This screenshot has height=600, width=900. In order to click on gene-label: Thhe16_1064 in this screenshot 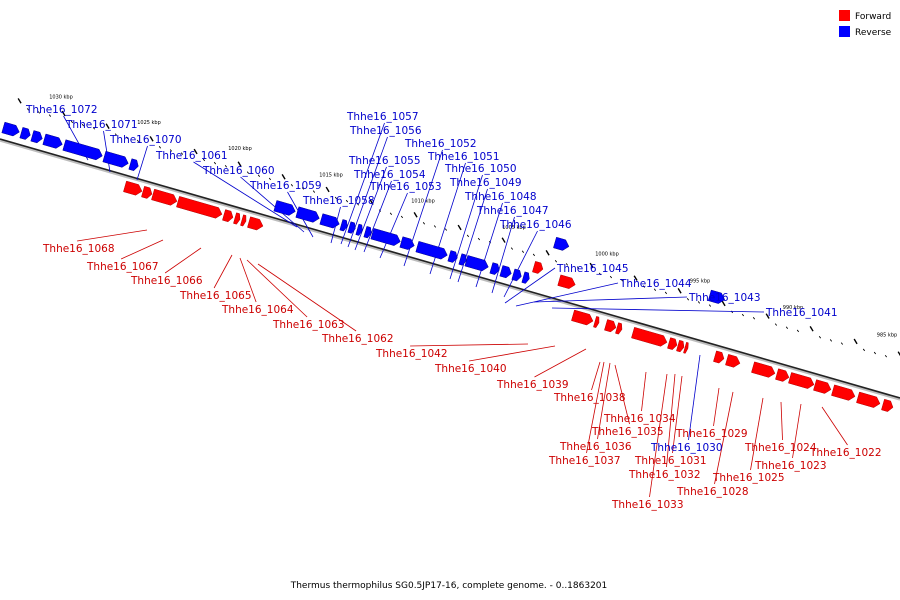, I will do `click(257, 310)`.